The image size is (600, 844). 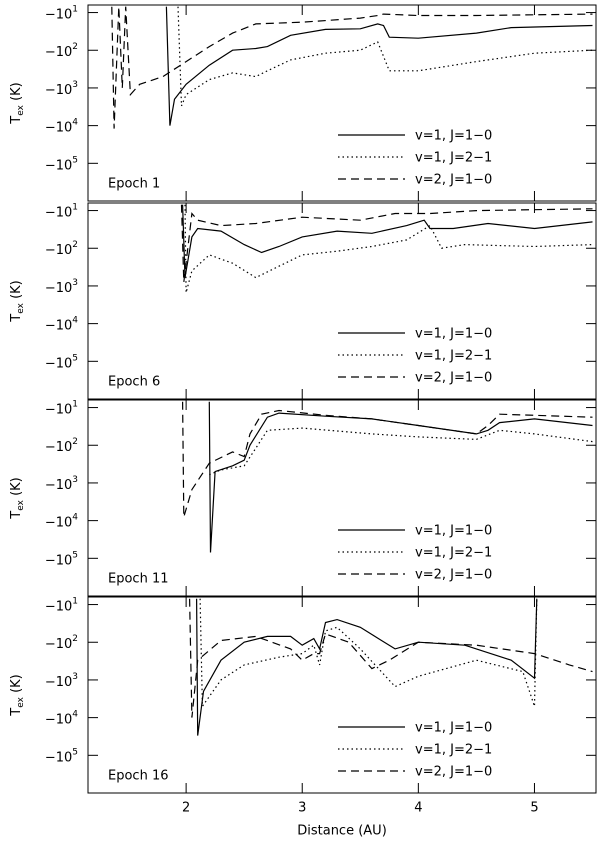 What do you see at coordinates (418, 808) in the screenshot?
I see `x-tick-label: 4` at bounding box center [418, 808].